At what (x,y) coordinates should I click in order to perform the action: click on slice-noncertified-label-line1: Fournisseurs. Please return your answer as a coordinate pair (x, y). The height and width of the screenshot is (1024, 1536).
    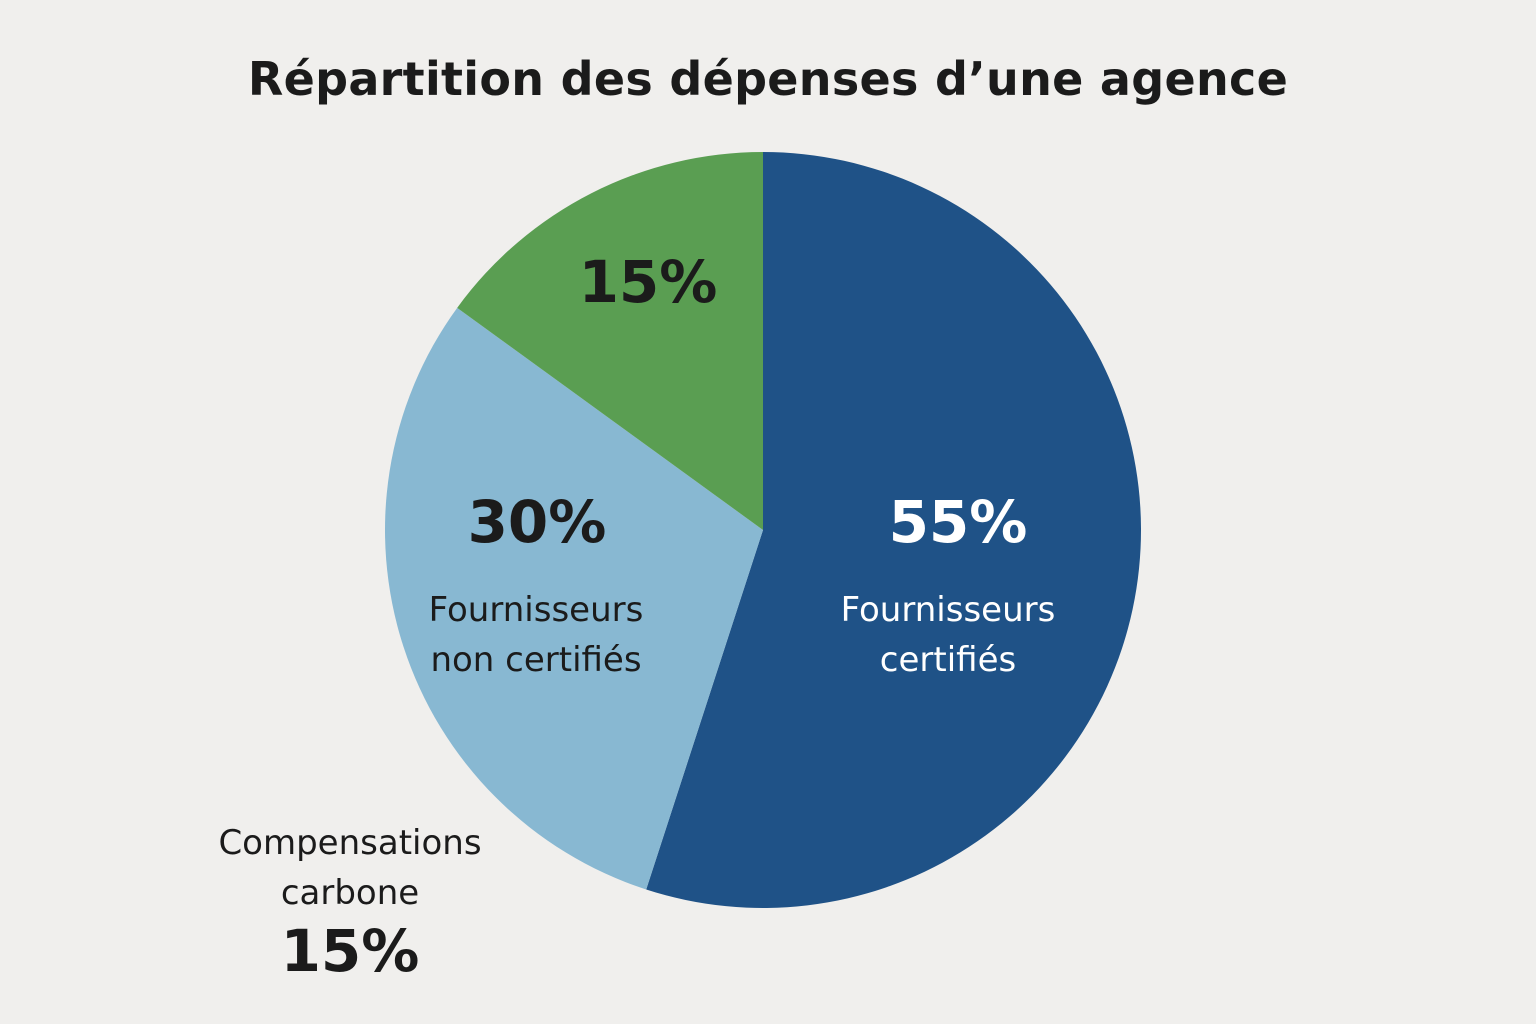
    Looking at the image, I should click on (536, 610).